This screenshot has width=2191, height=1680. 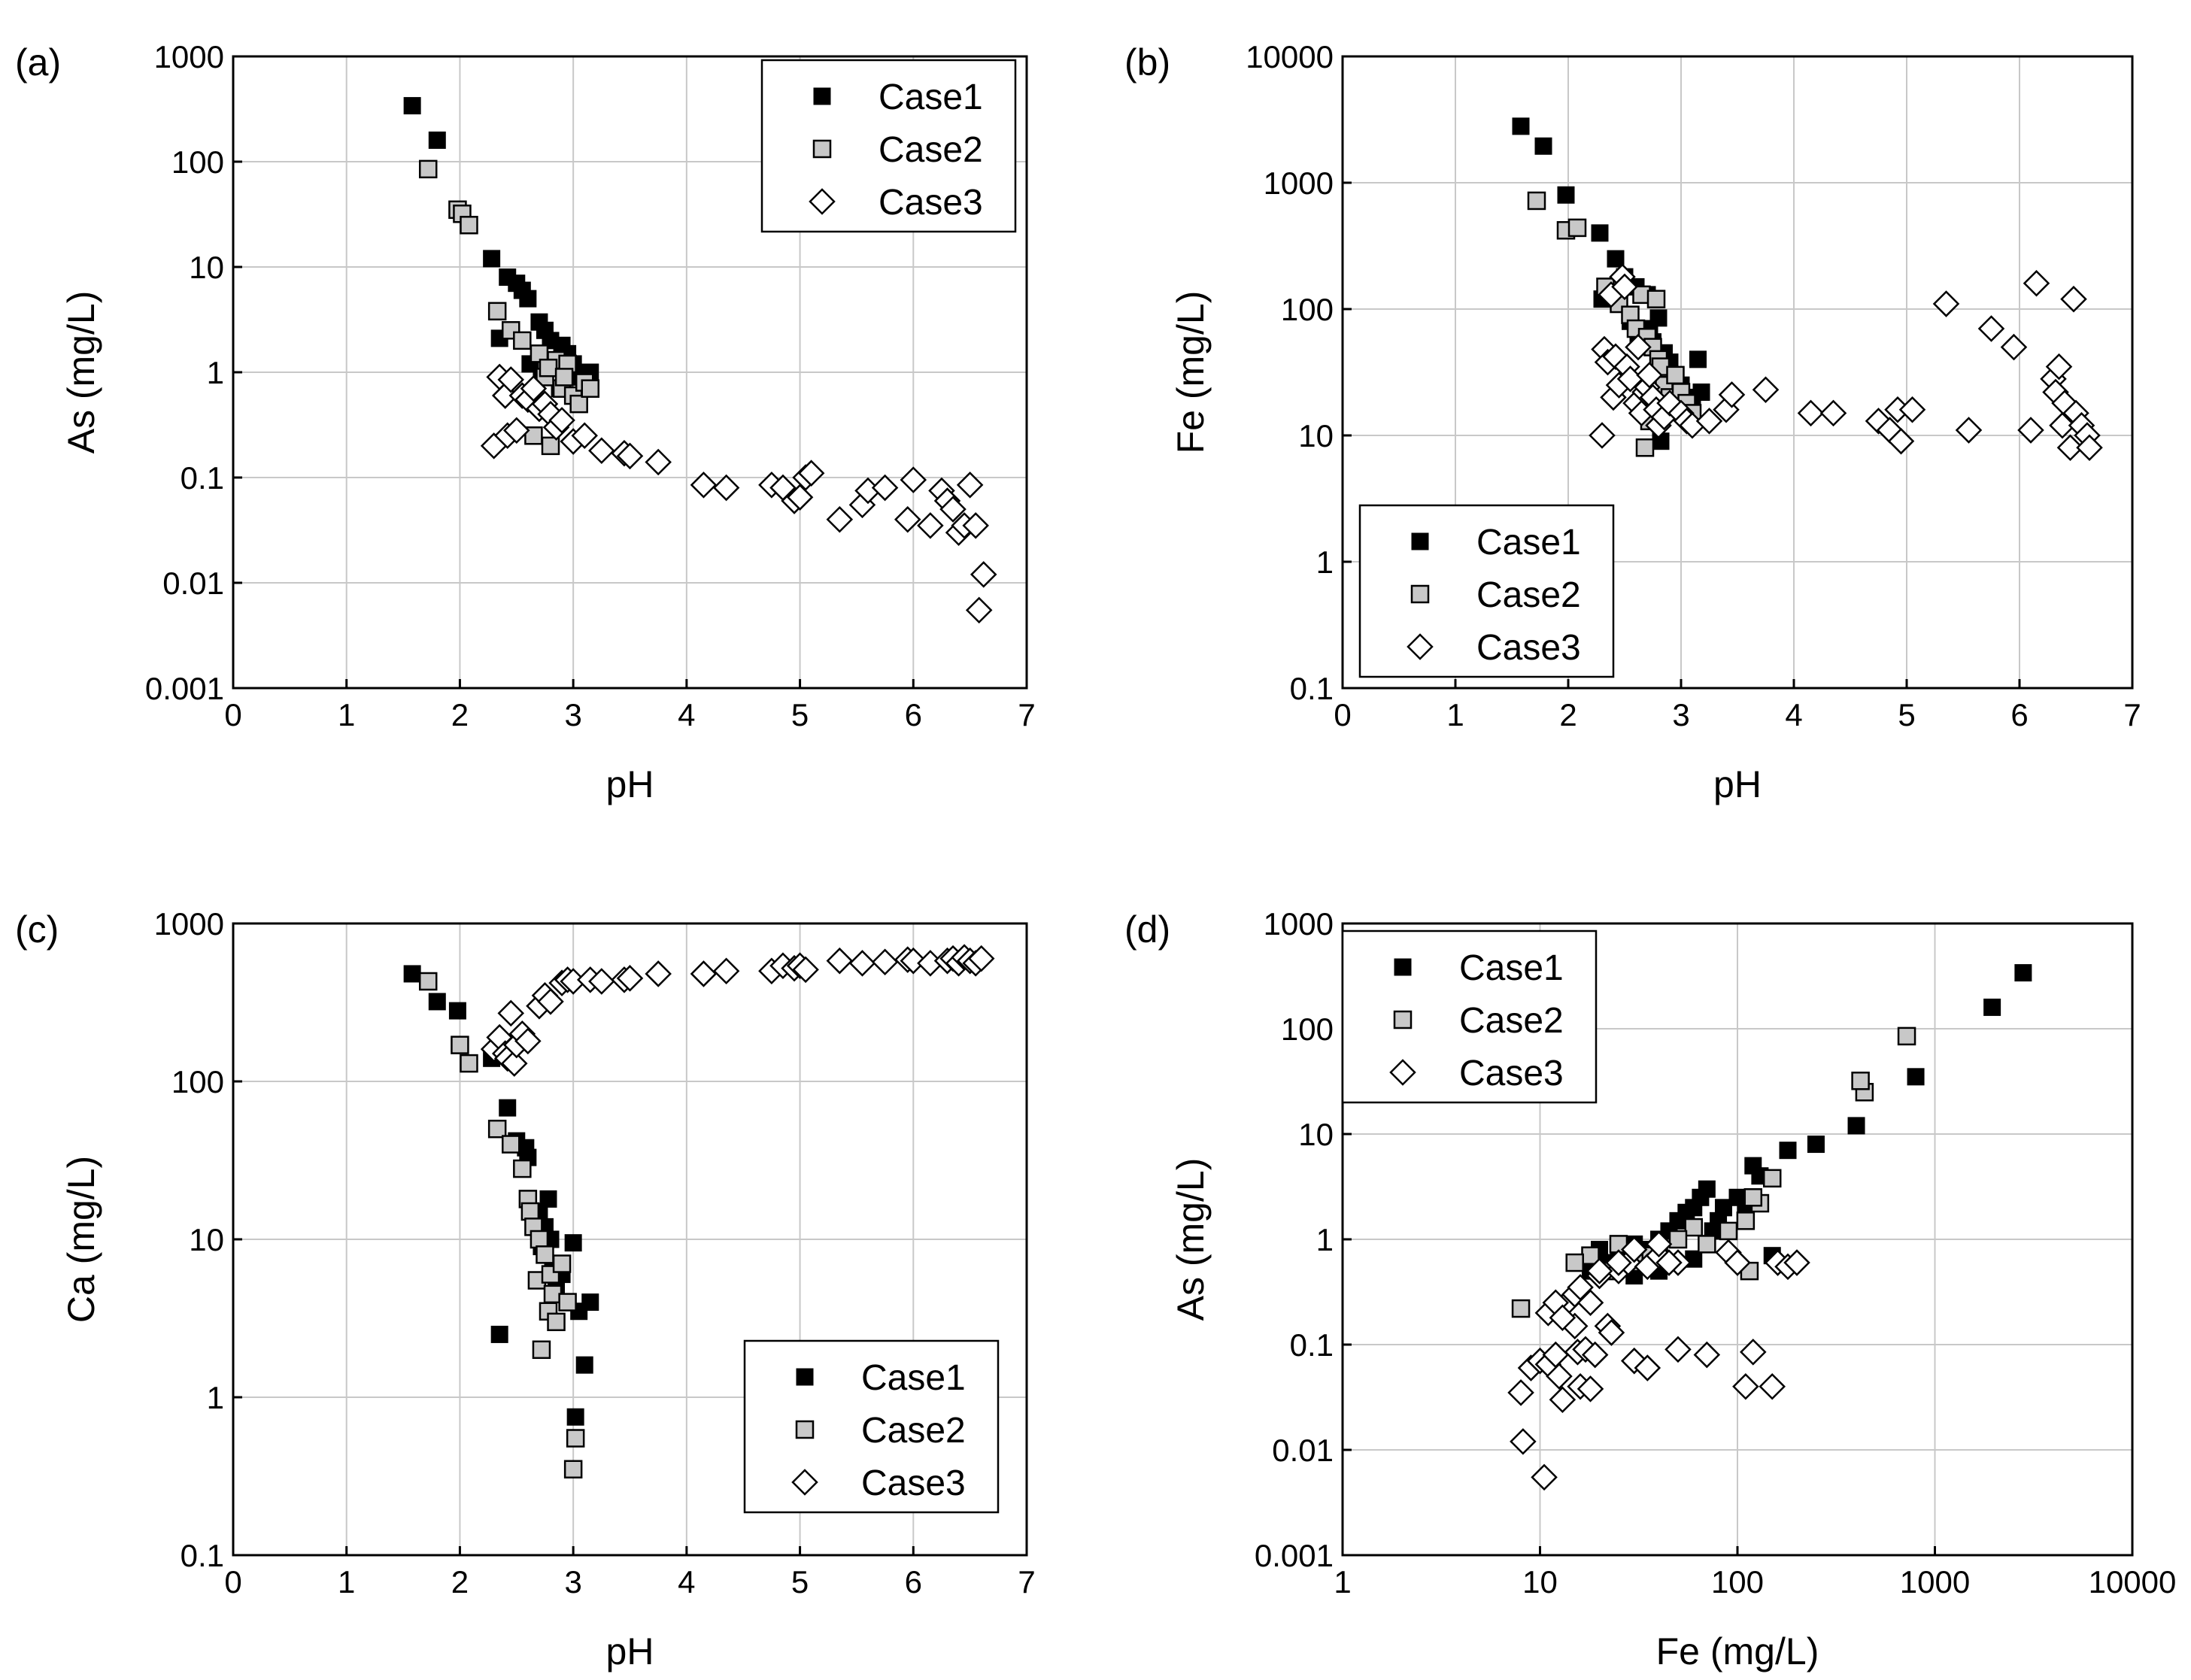 What do you see at coordinates (1469, 1016) in the screenshot?
I see `legend-box` at bounding box center [1469, 1016].